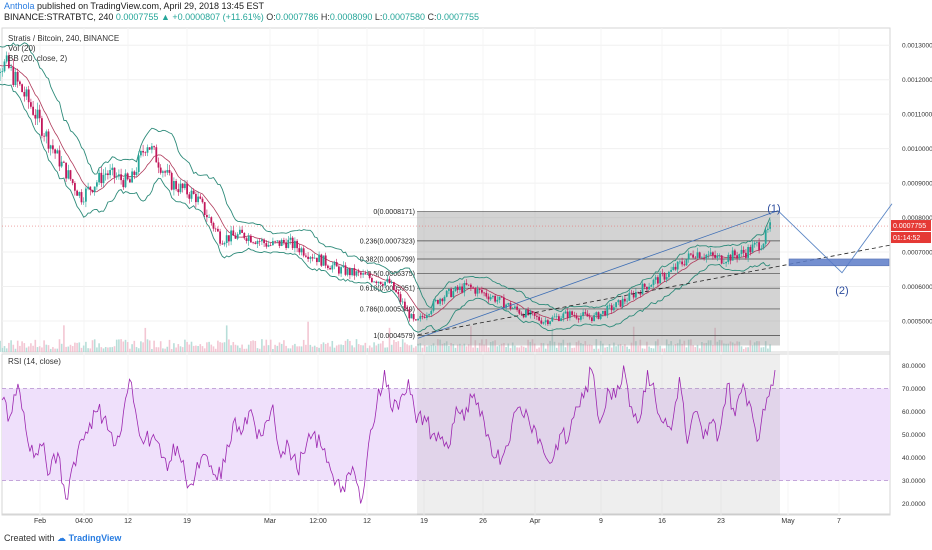 The width and height of the screenshot is (932, 550). Describe the element at coordinates (914, 412) in the screenshot. I see `rsi-tick-label: 60.0000` at that location.